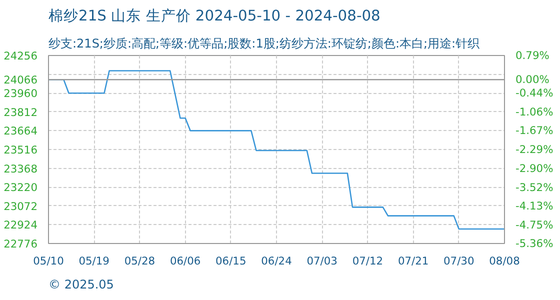  What do you see at coordinates (533, 55) in the screenshot?
I see `y2-tick-label: 0.79%` at bounding box center [533, 55].